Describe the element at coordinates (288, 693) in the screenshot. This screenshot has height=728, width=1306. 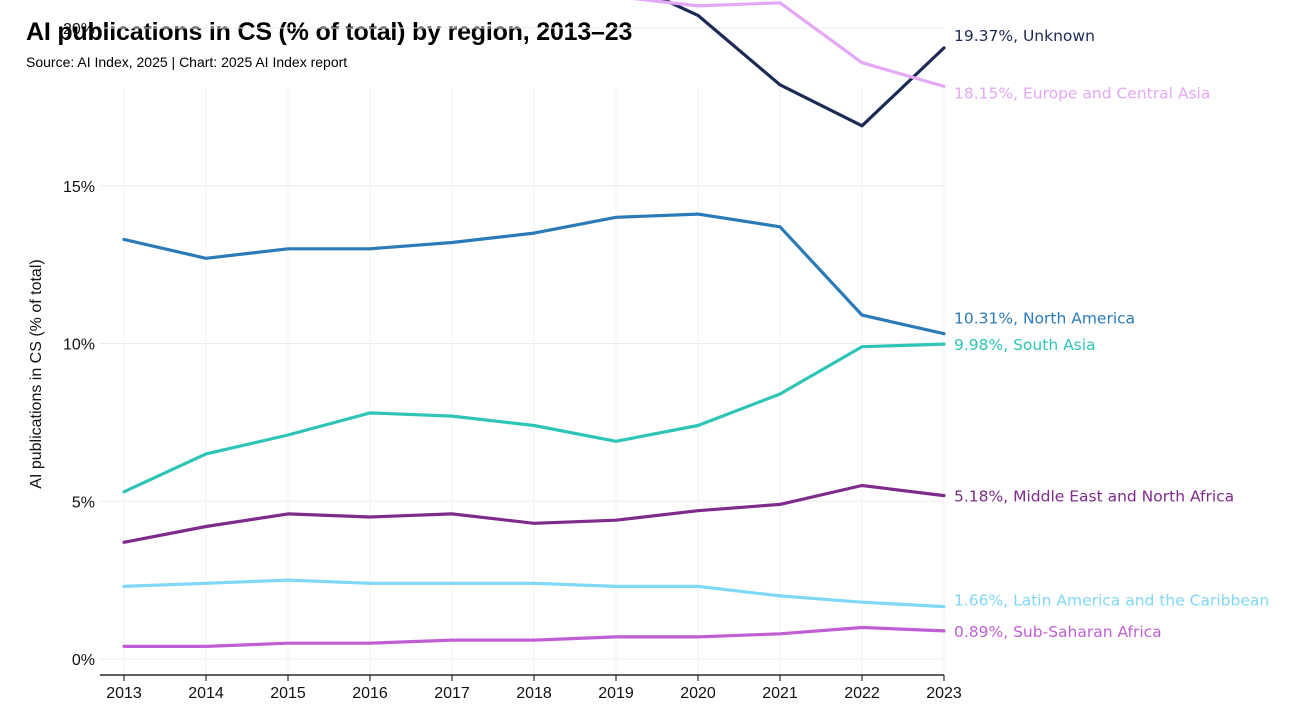
I see `x-tick-label: 2015` at that location.